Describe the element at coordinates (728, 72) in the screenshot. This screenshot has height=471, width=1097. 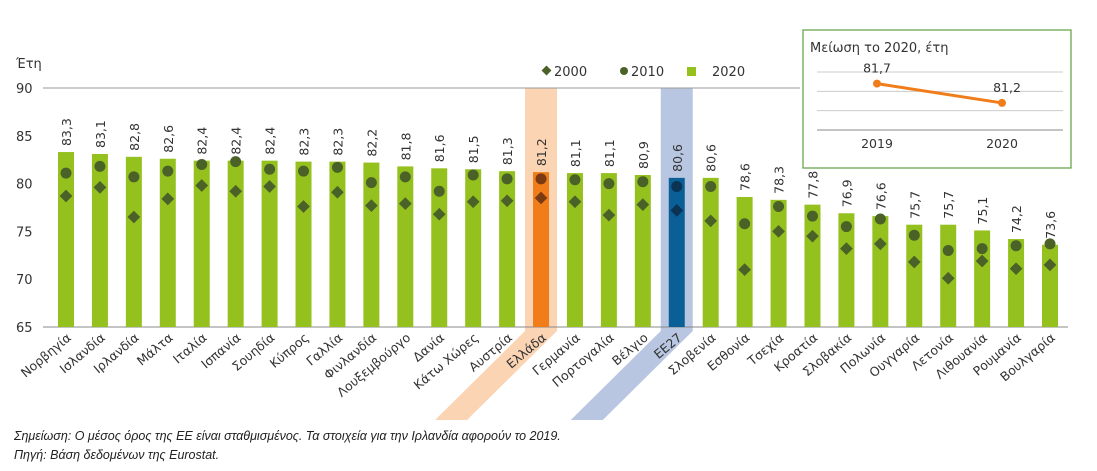
I see `legend-2020: 2020` at that location.